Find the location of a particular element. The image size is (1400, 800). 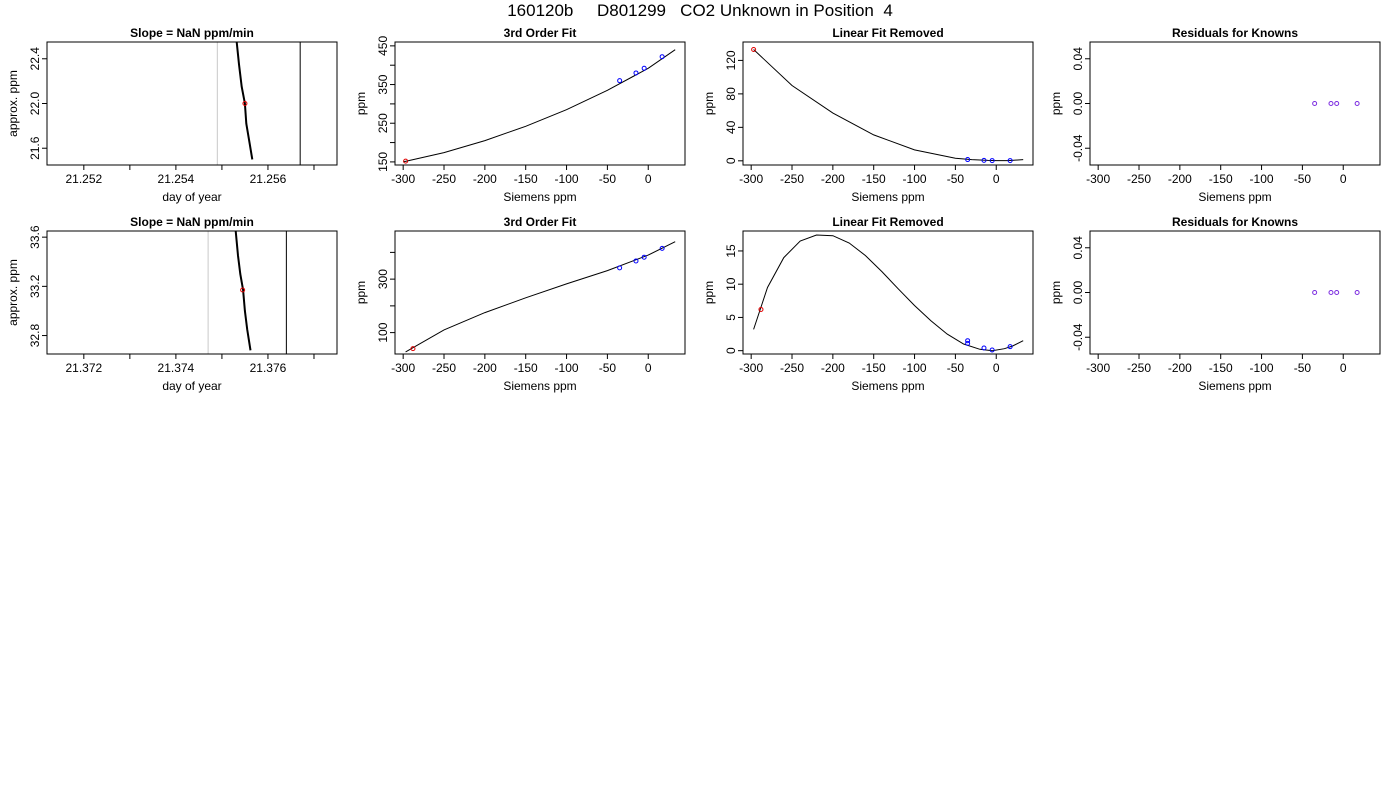

x-tick-label: 21.254 is located at coordinates (176, 179).